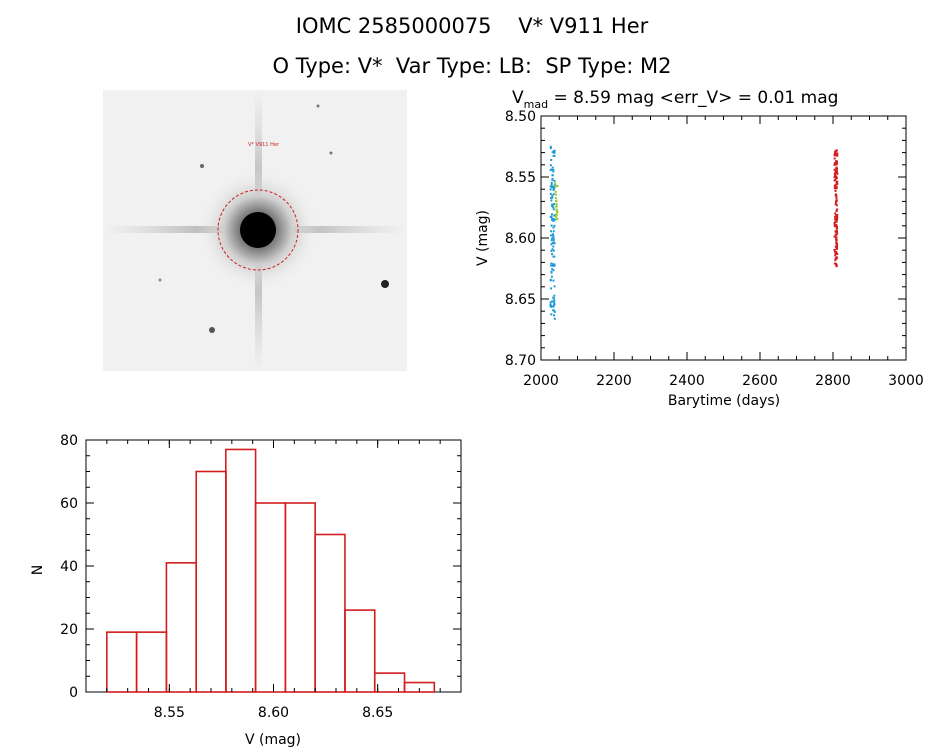 The width and height of the screenshot is (944, 747). What do you see at coordinates (614, 381) in the screenshot?
I see `x-tick-label: 2200` at bounding box center [614, 381].